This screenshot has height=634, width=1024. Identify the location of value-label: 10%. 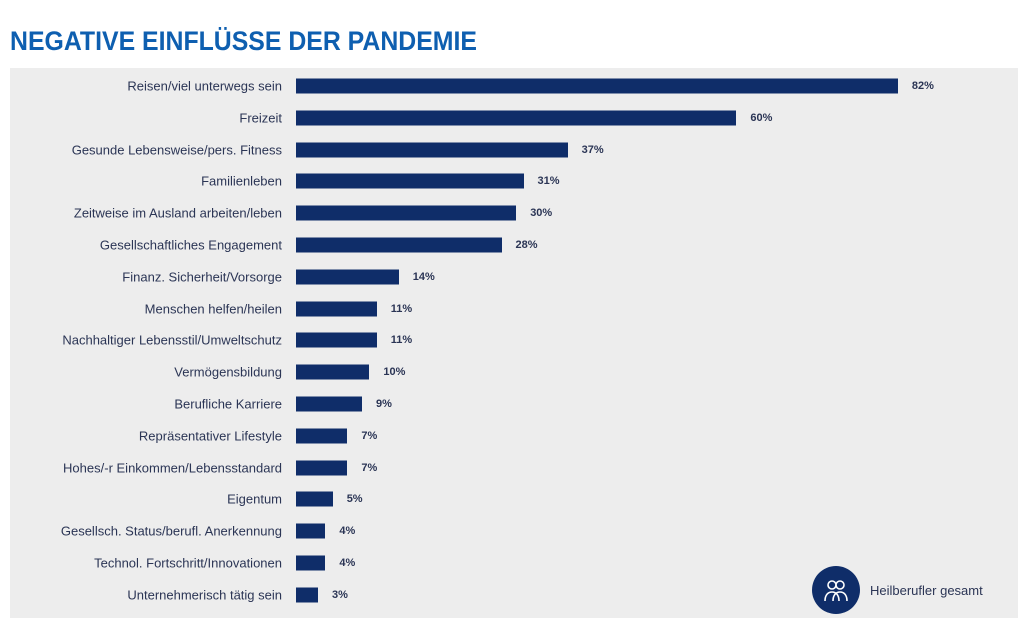
(394, 372).